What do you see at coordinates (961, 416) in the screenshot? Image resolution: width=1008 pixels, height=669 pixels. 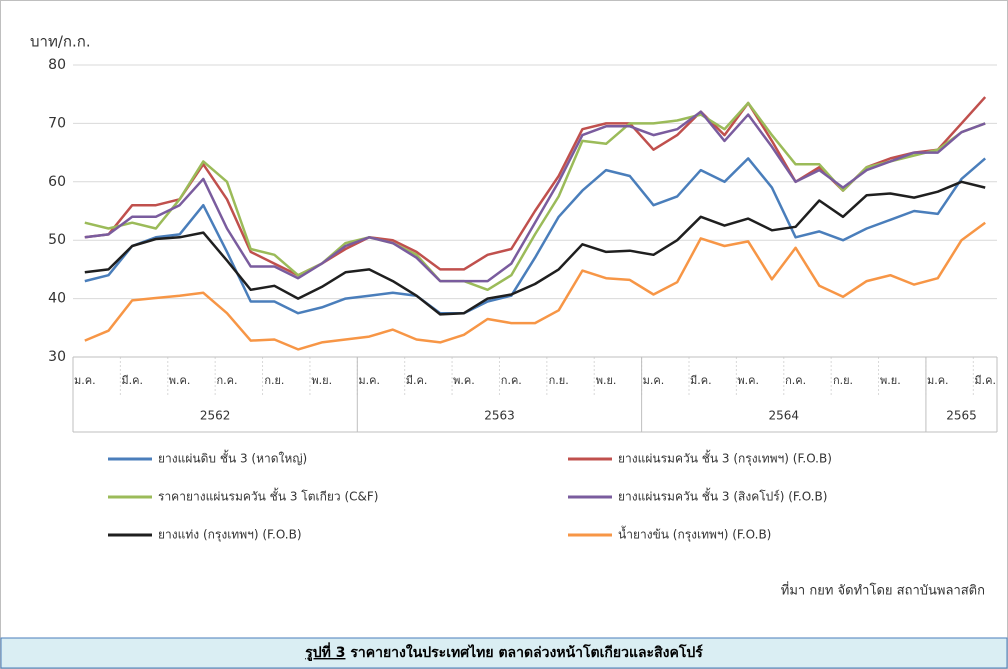 I see `year-label: 2565` at bounding box center [961, 416].